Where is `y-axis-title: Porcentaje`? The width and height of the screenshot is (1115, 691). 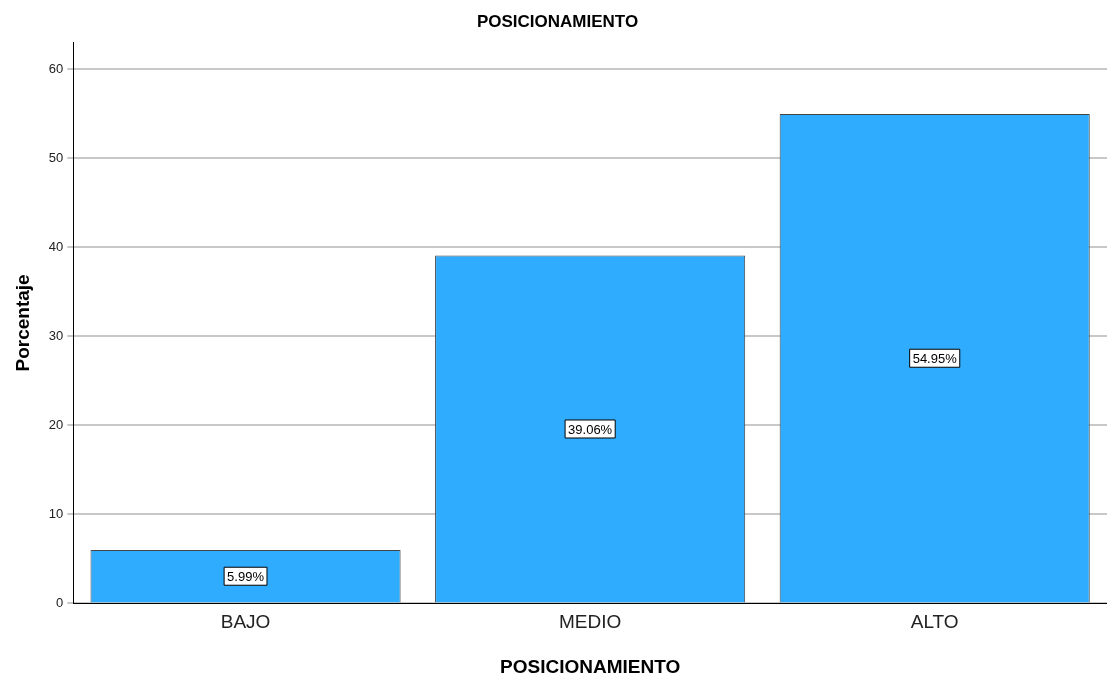 y-axis-title: Porcentaje is located at coordinates (22, 323).